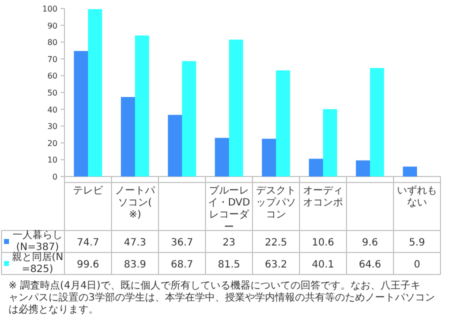  What do you see at coordinates (229, 208) in the screenshot?
I see `x-tick-label: ブルーレイ・DVDレコーダー` at bounding box center [229, 208].